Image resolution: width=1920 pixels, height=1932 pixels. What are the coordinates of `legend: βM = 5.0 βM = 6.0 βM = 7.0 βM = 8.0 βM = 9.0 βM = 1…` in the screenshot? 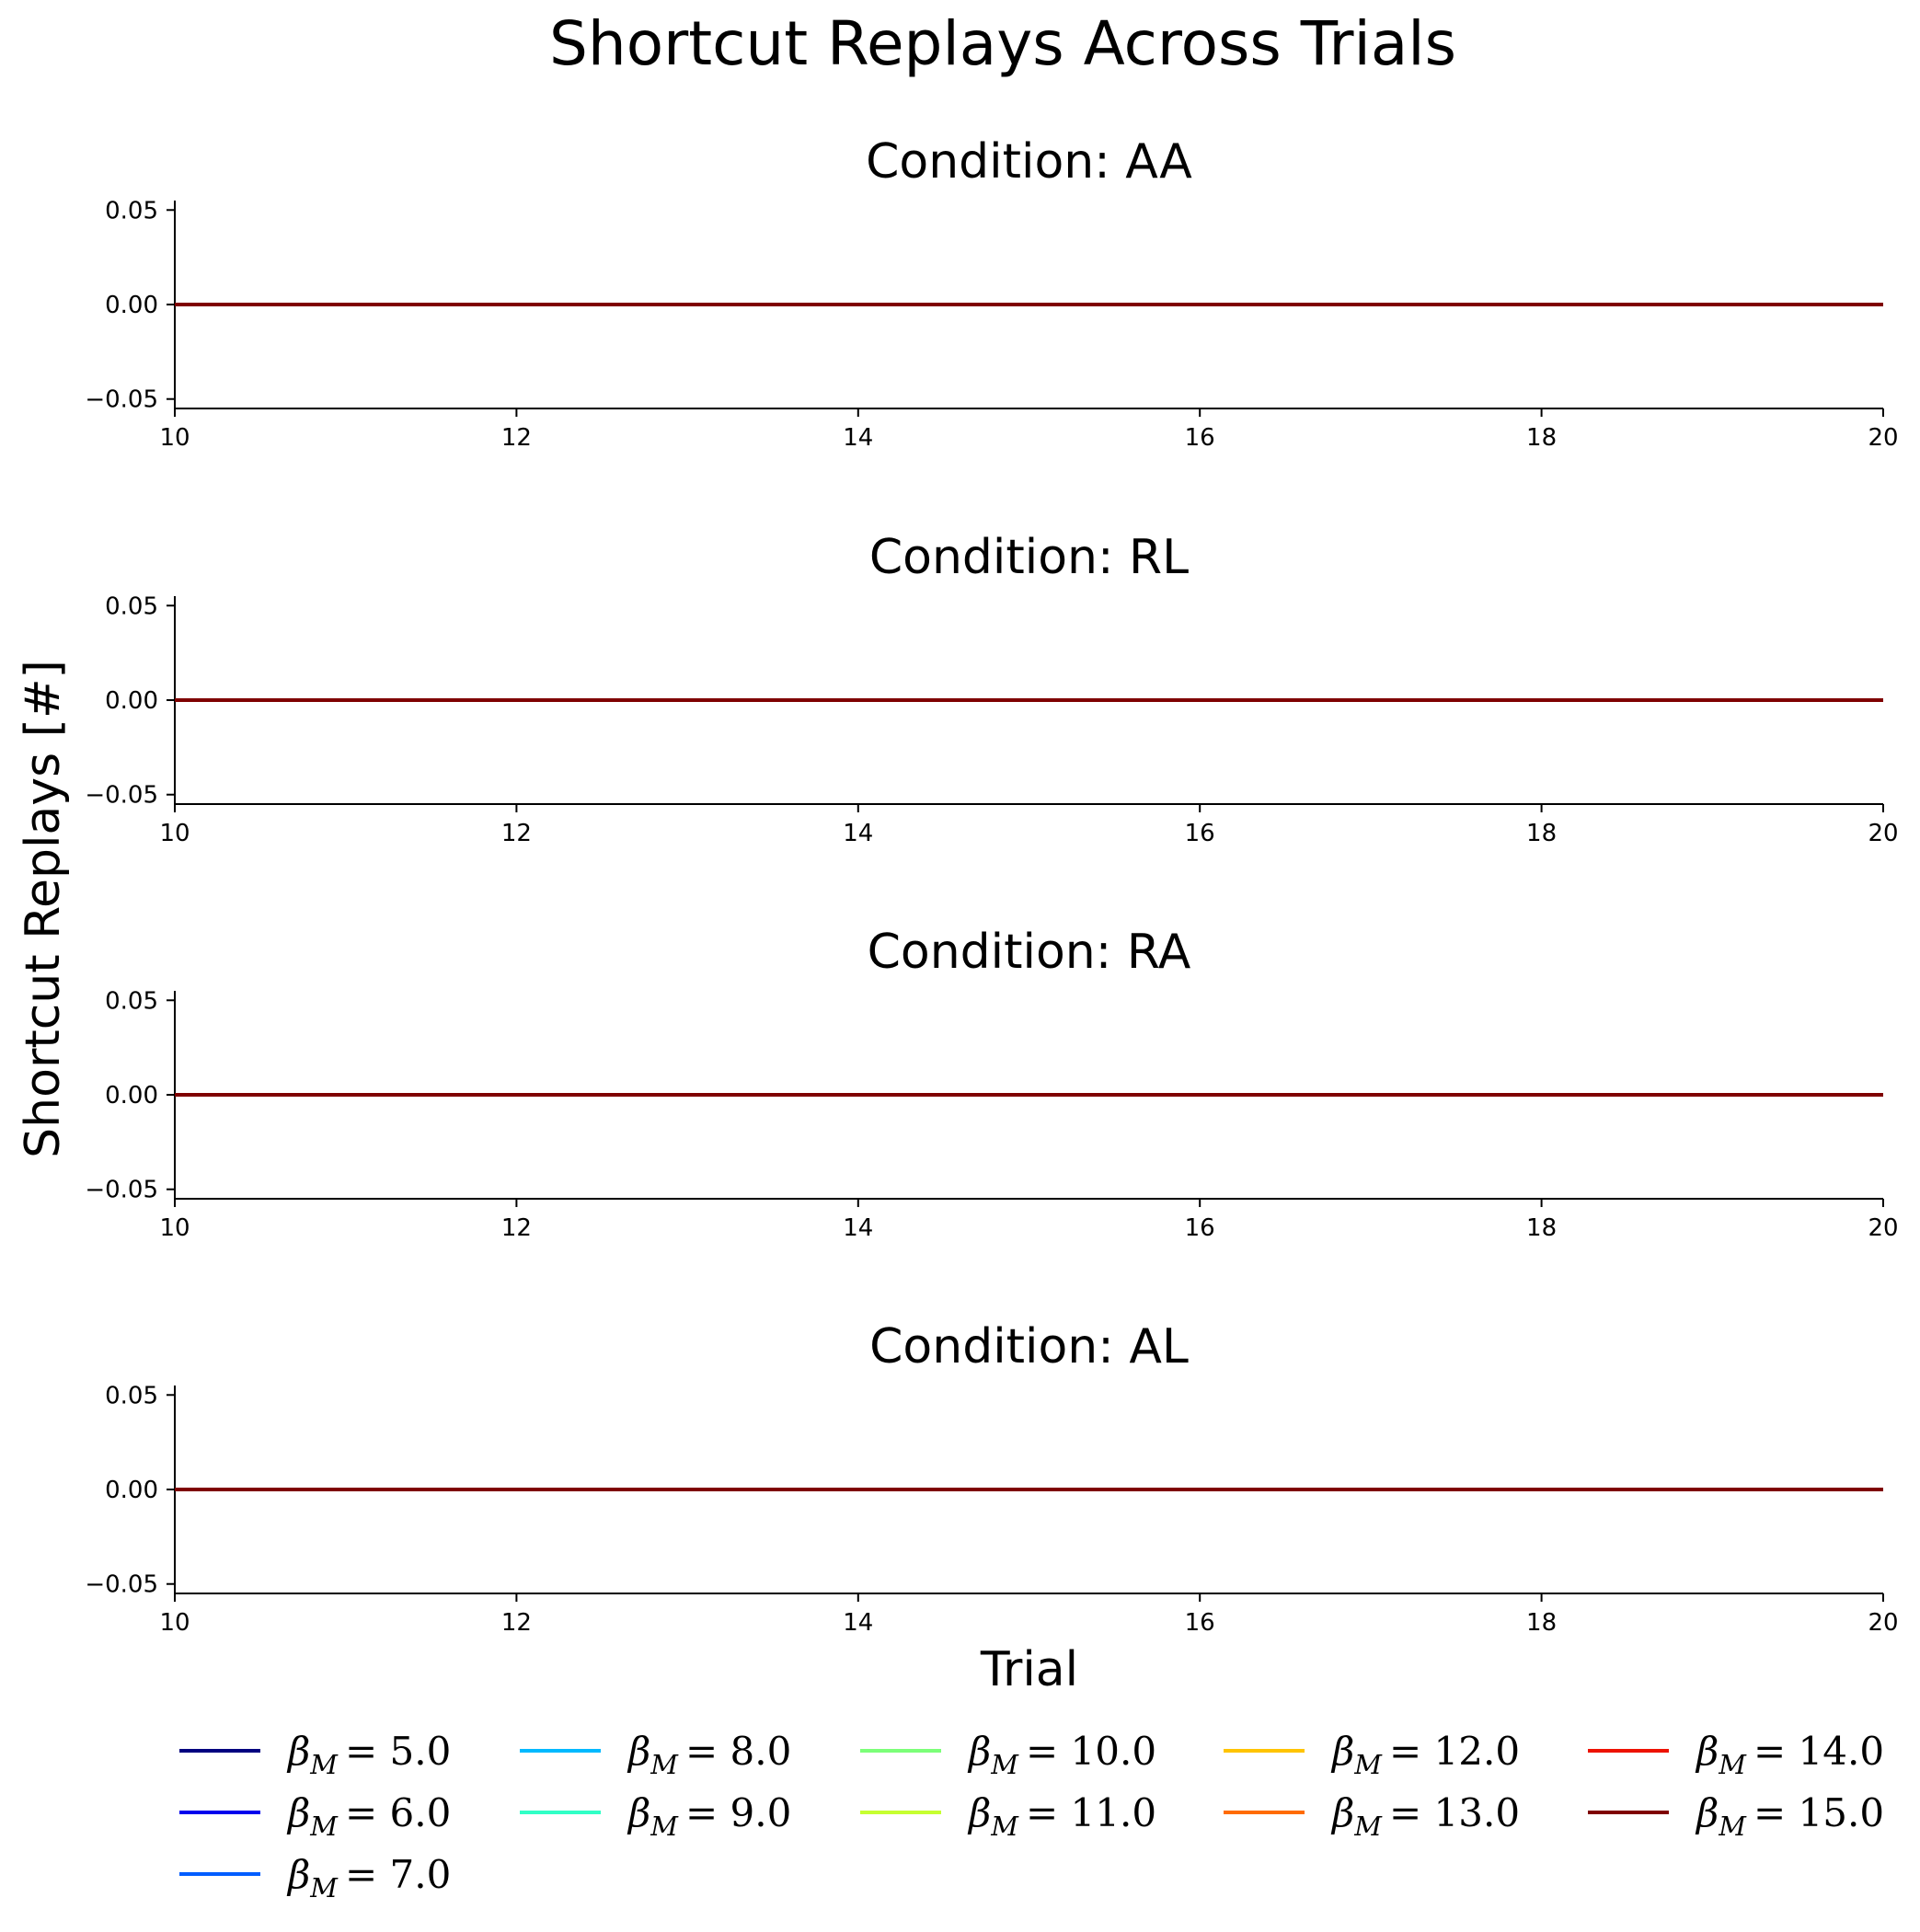 It's located at (1031, 1816).